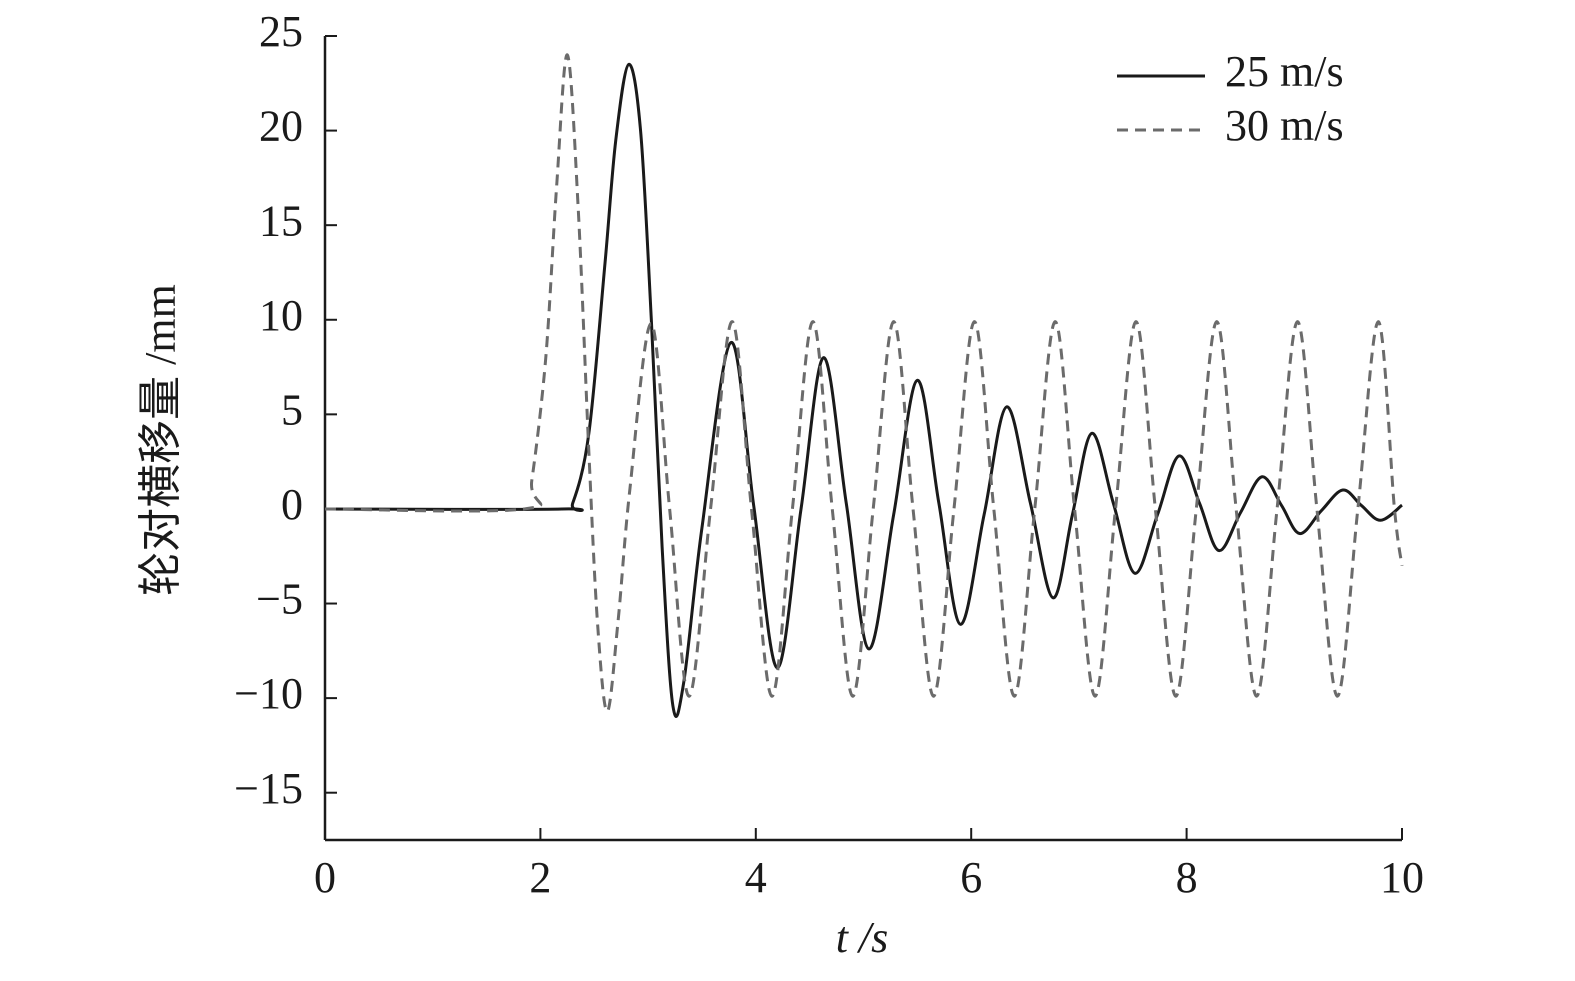 The height and width of the screenshot is (981, 1575). Describe the element at coordinates (756, 877) in the screenshot. I see `x-tick-label: 4` at that location.